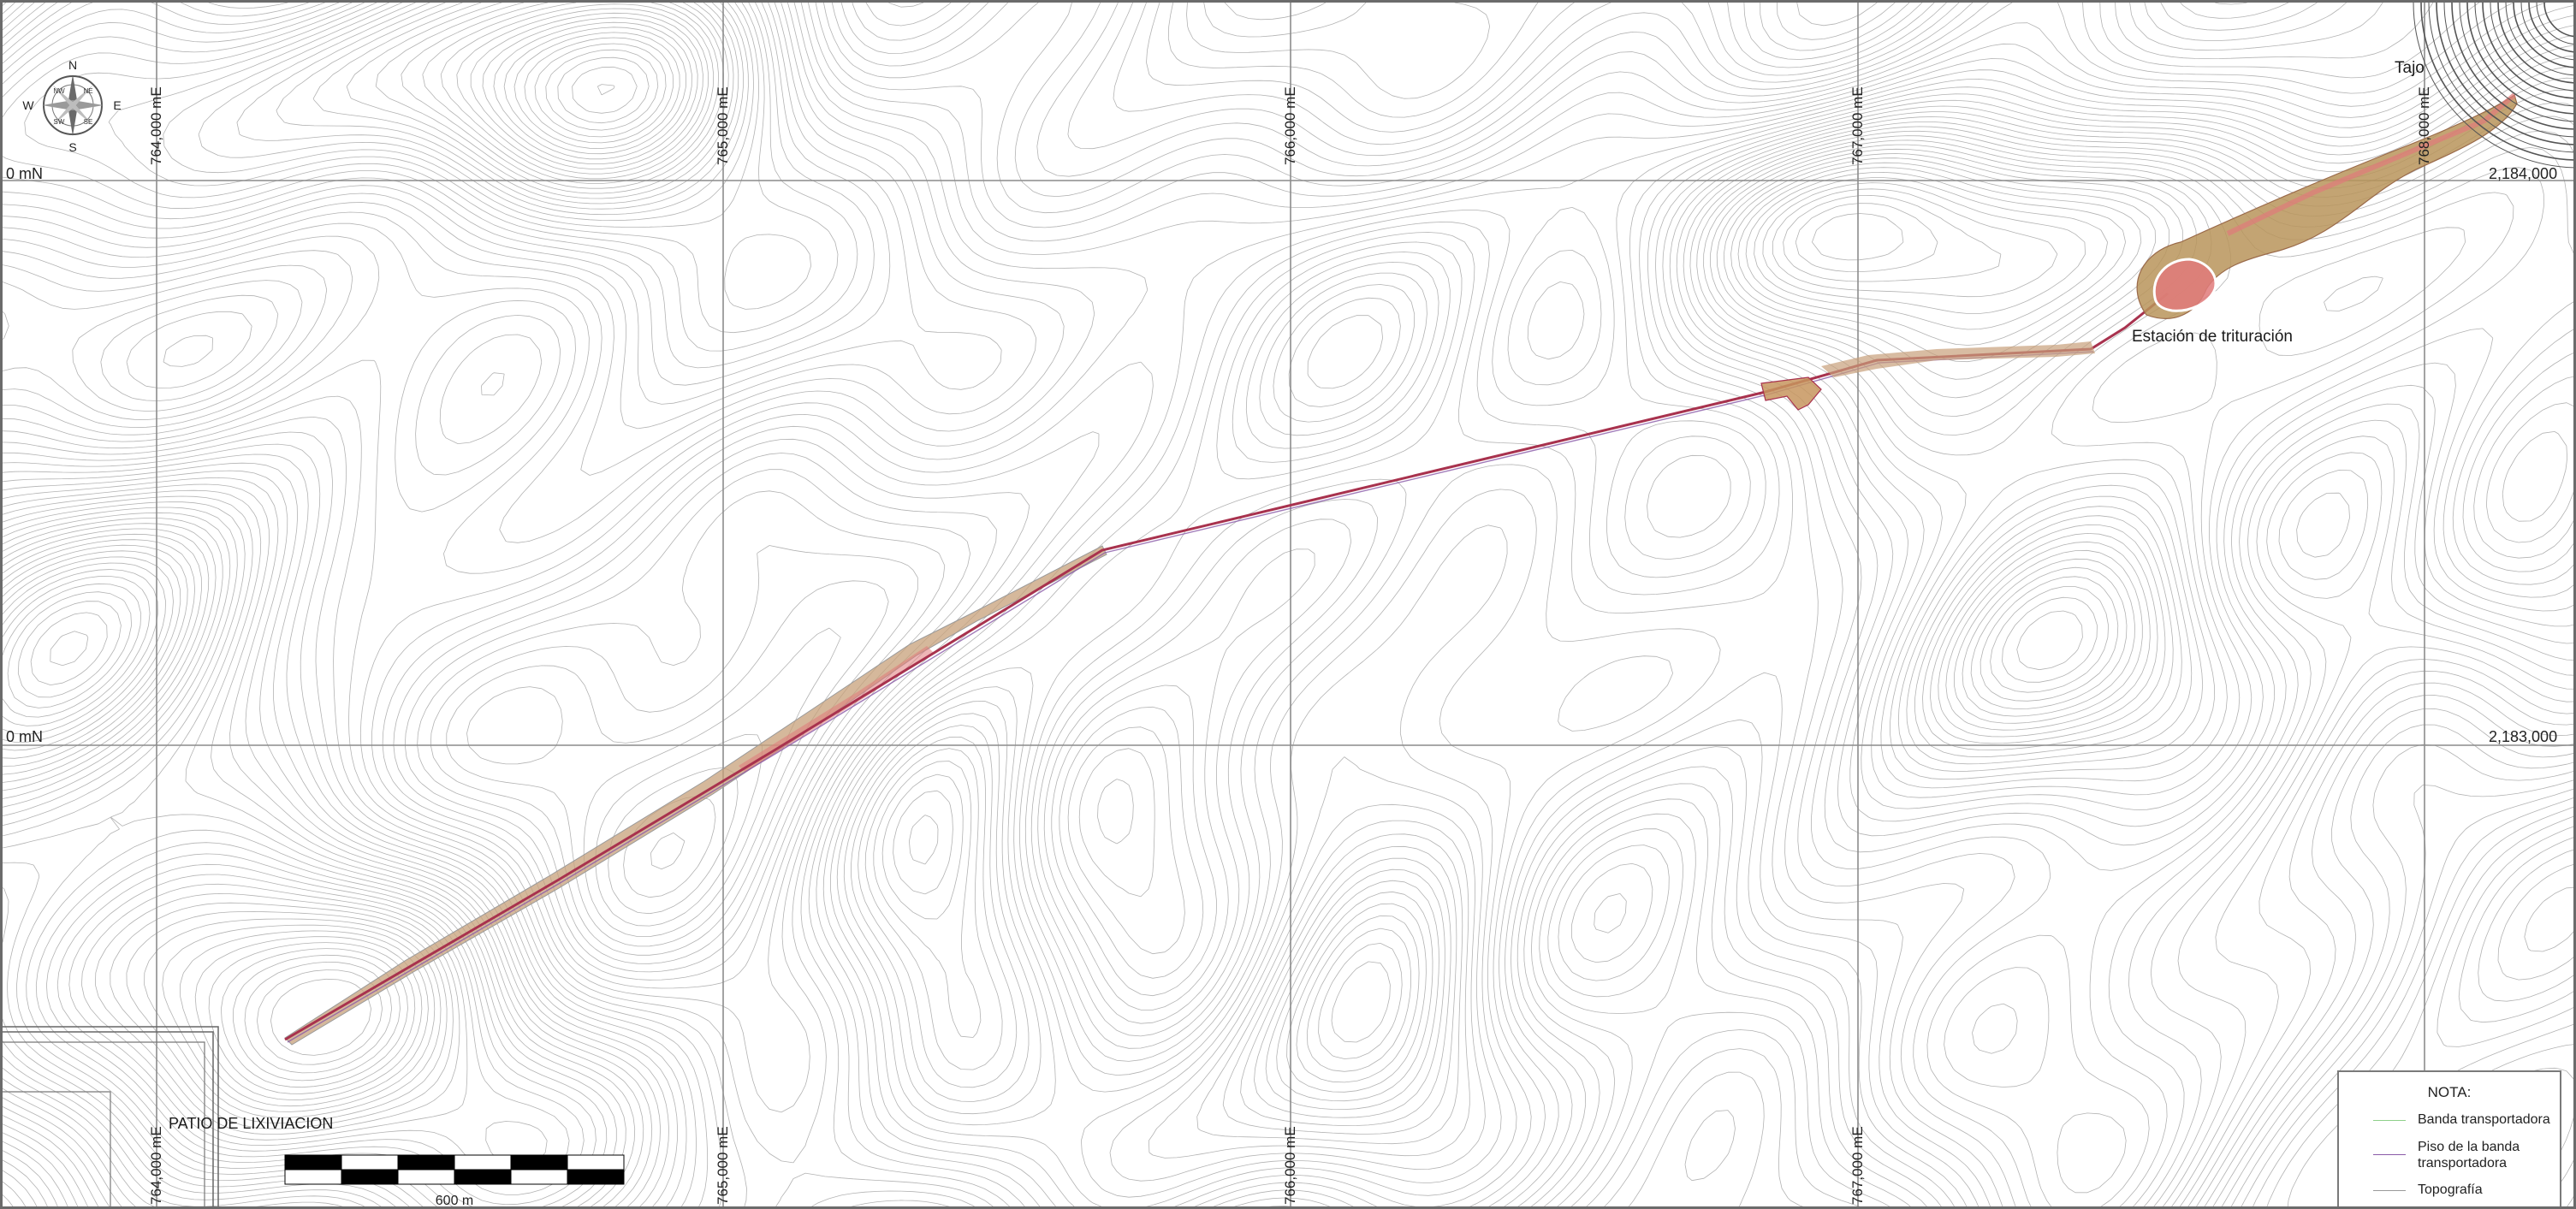  What do you see at coordinates (2371, 164) in the screenshot?
I see `pit-access-road` at bounding box center [2371, 164].